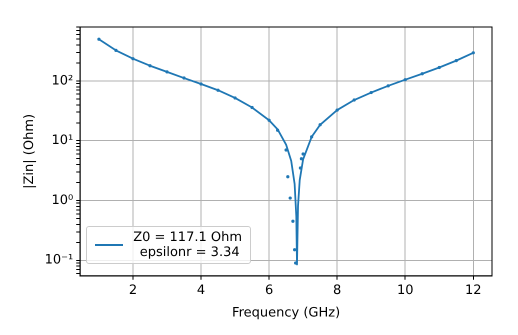 Image resolution: width=518 pixels, height=335 pixels. Describe the element at coordinates (286, 313) in the screenshot. I see `x-axis-title: Frequency (GHz)` at that location.